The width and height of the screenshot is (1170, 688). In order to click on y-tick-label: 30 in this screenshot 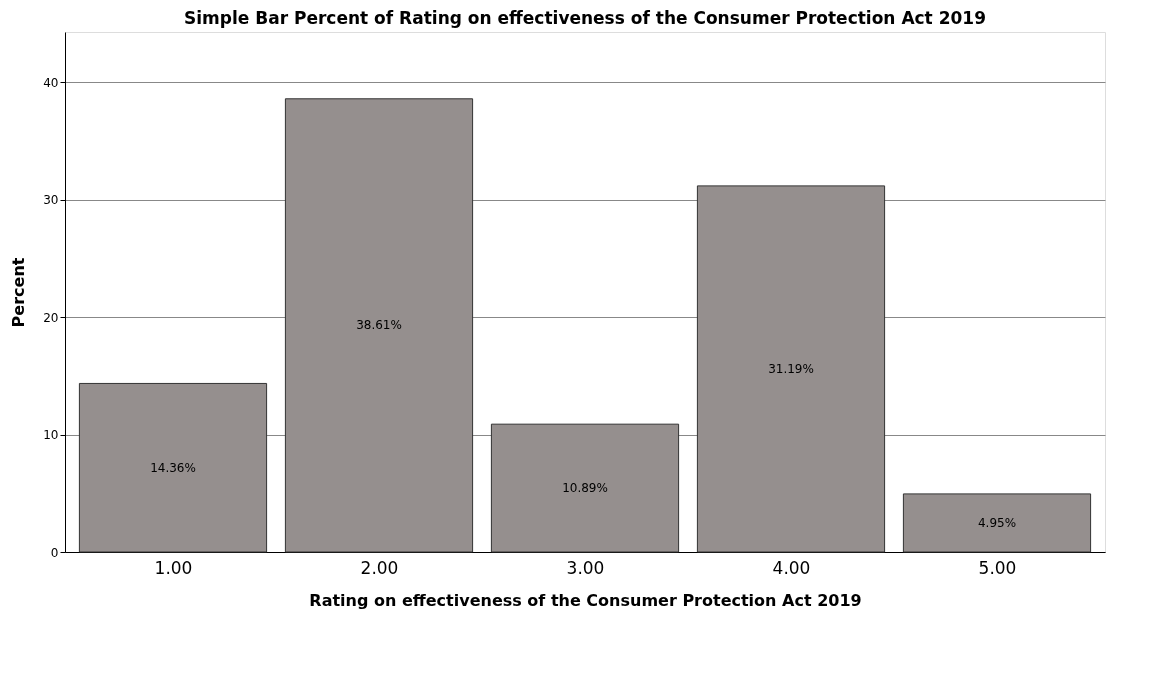, I will do `click(51, 200)`.